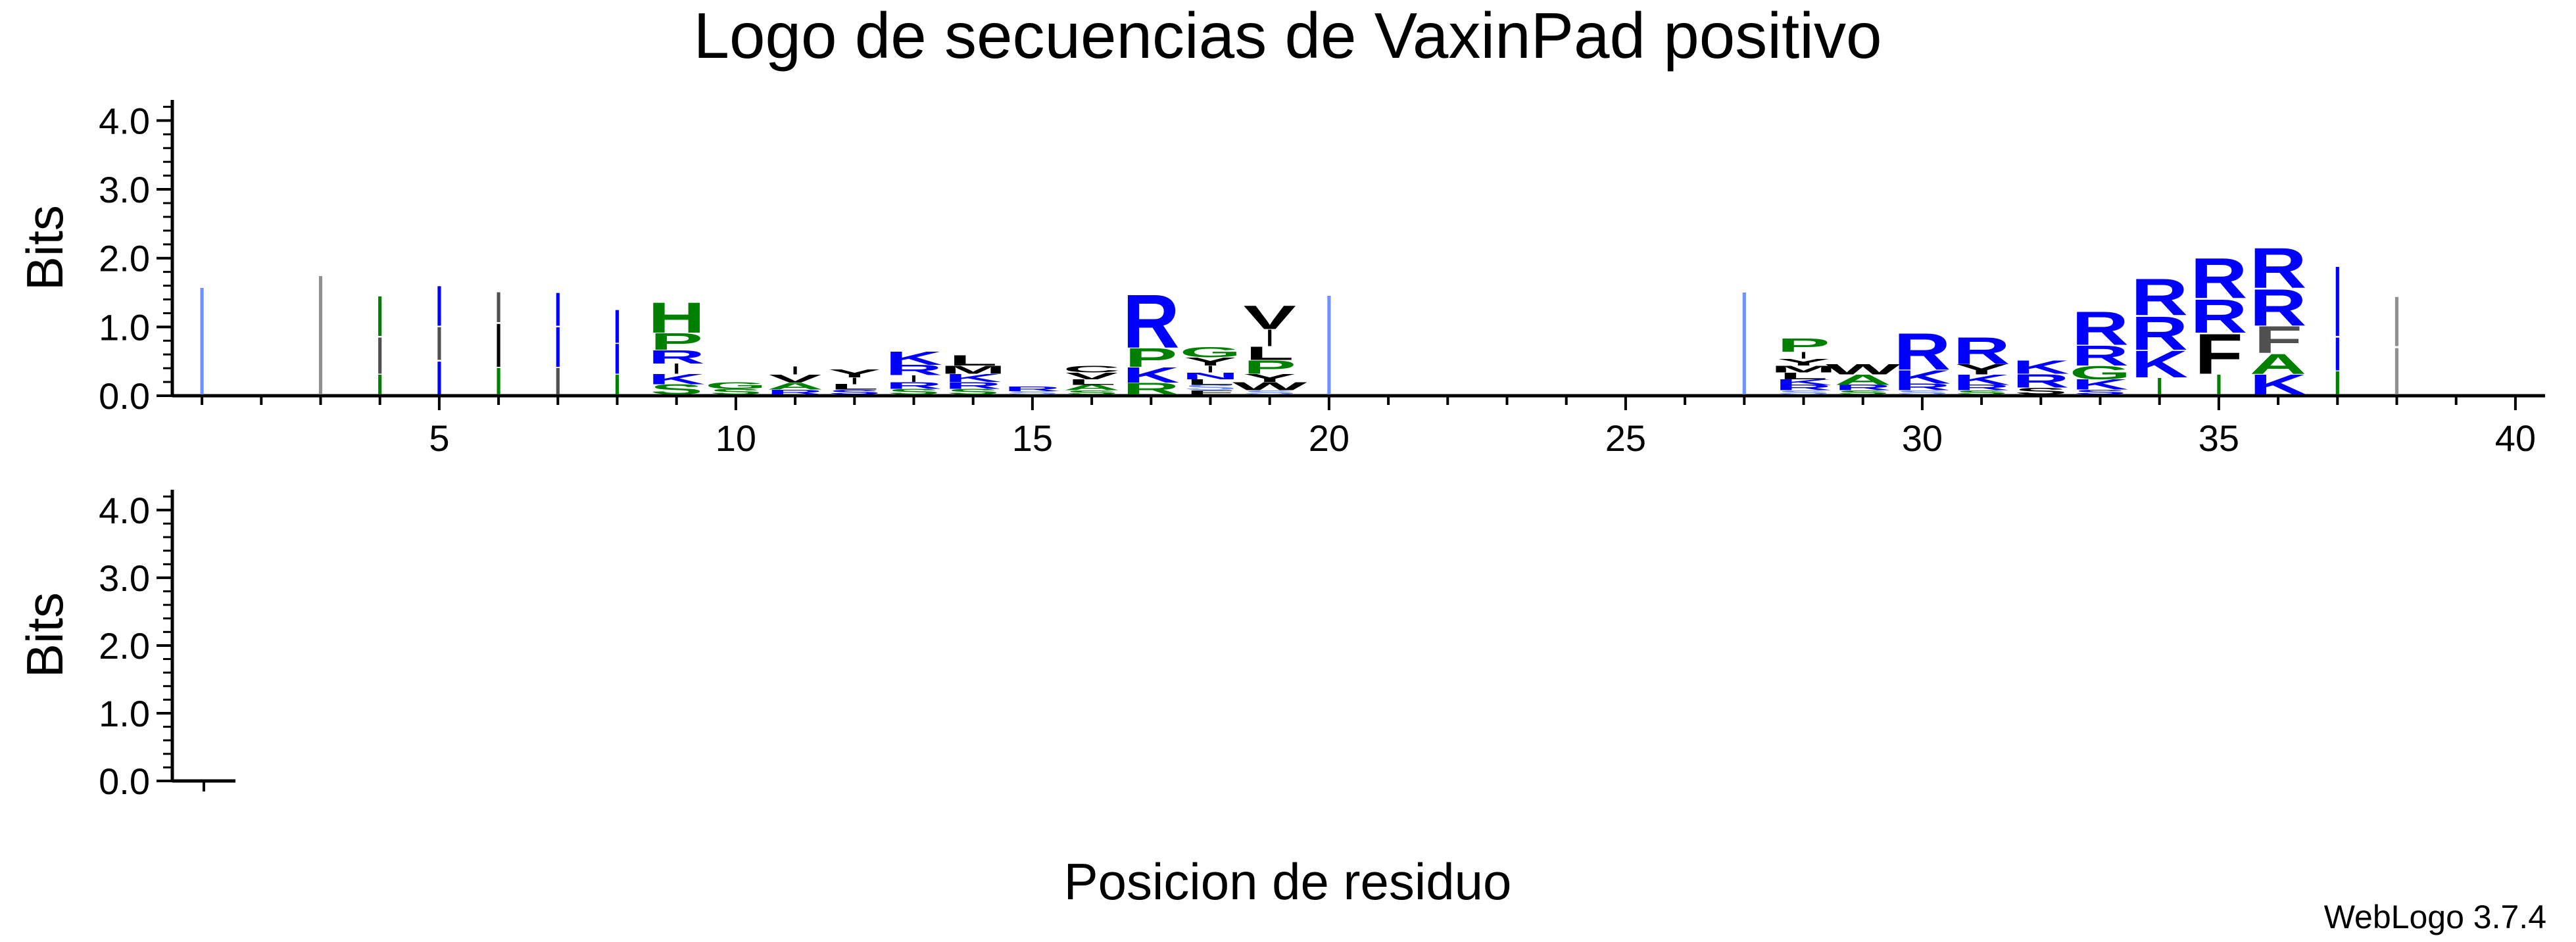 The image size is (2576, 942). I want to click on top-x-tick-label: 15, so click(1033, 438).